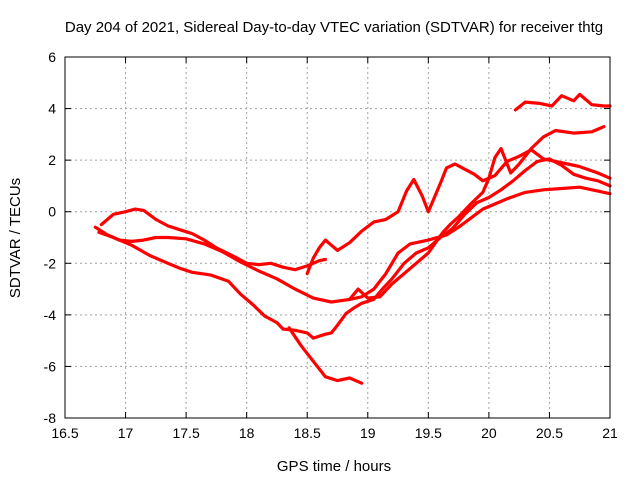 The height and width of the screenshot is (480, 640). What do you see at coordinates (549, 433) in the screenshot?
I see `x-tick-label: 20.5` at bounding box center [549, 433].